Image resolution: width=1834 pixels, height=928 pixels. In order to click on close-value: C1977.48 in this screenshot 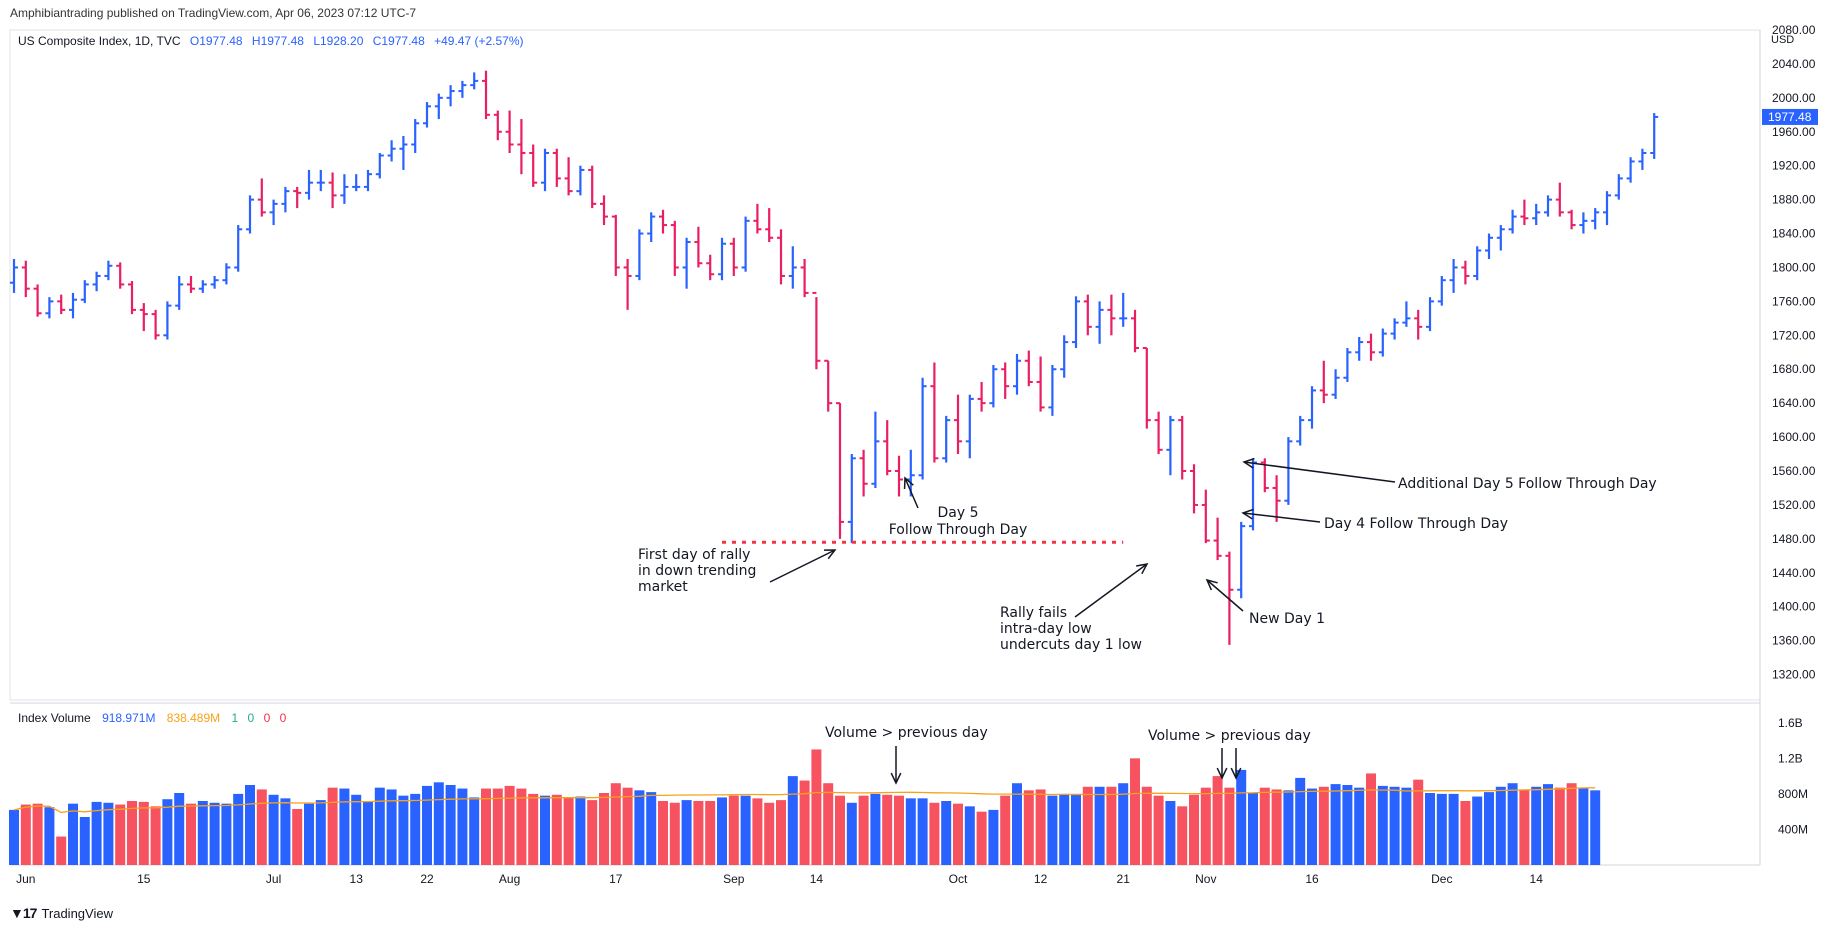, I will do `click(398, 41)`.